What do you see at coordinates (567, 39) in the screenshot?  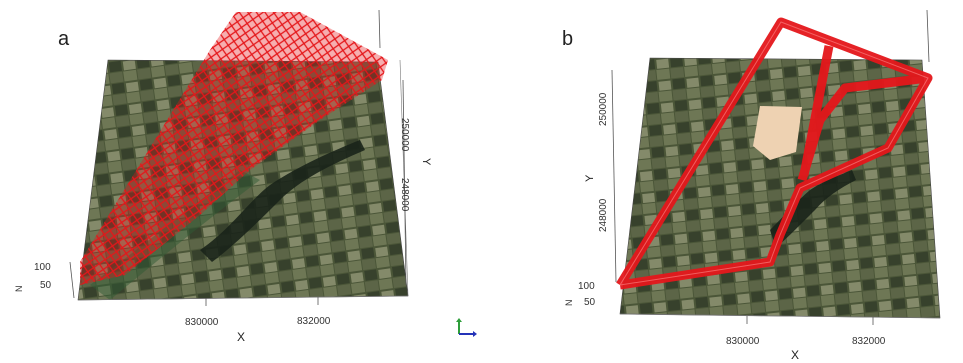 I see `panel-letter: b` at bounding box center [567, 39].